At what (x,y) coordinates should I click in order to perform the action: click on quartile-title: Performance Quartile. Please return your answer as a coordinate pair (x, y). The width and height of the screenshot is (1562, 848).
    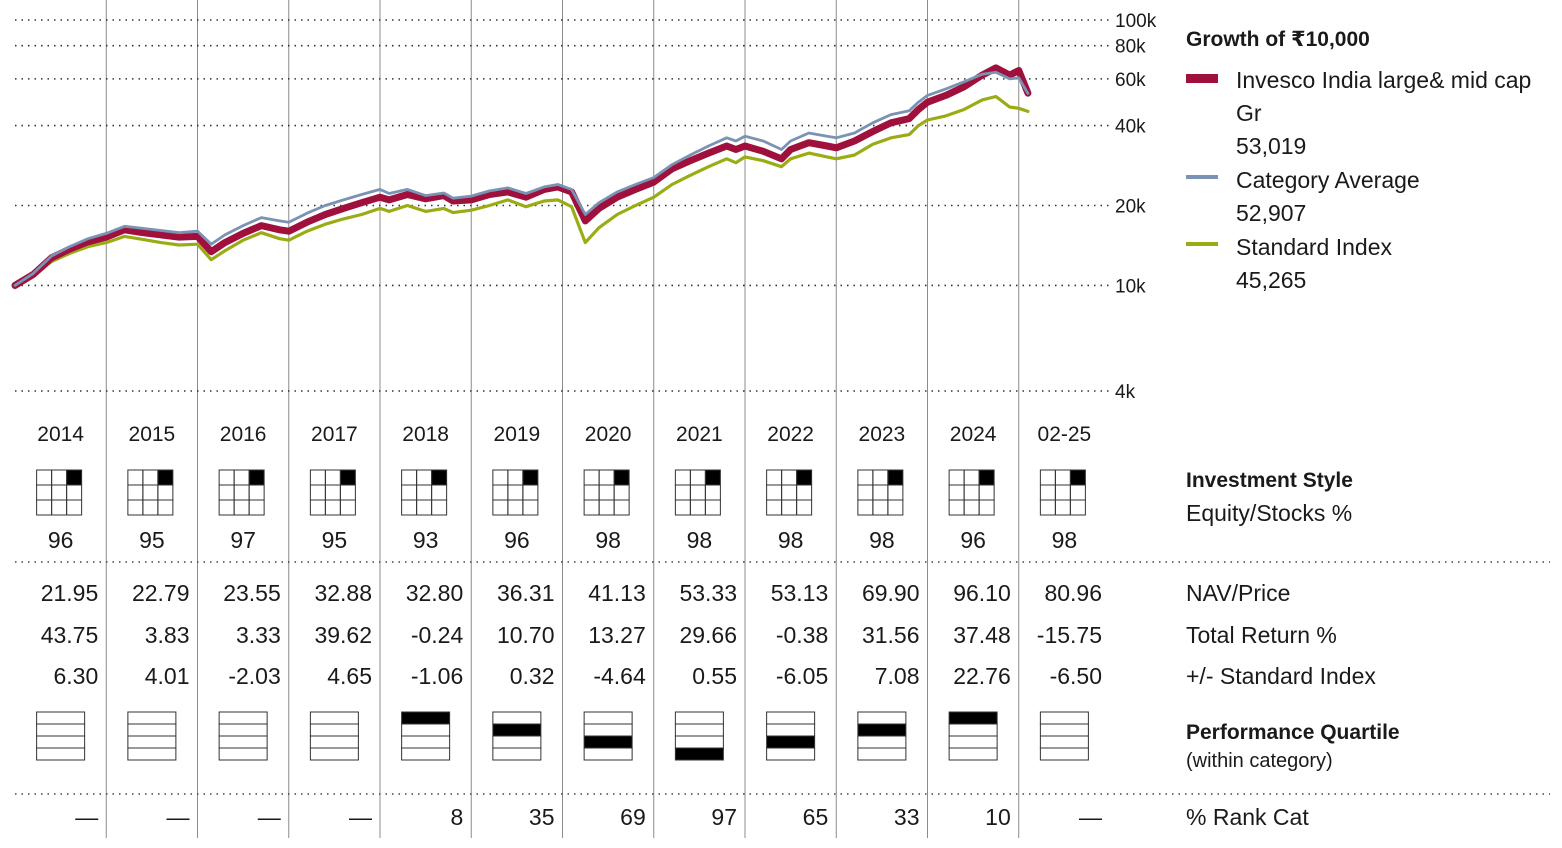
    Looking at the image, I should click on (1293, 732).